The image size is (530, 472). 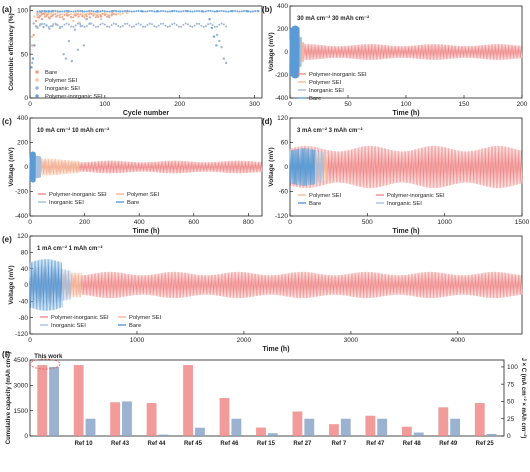 What do you see at coordinates (193, 444) in the screenshot?
I see `category-label-f: Ref 45` at bounding box center [193, 444].